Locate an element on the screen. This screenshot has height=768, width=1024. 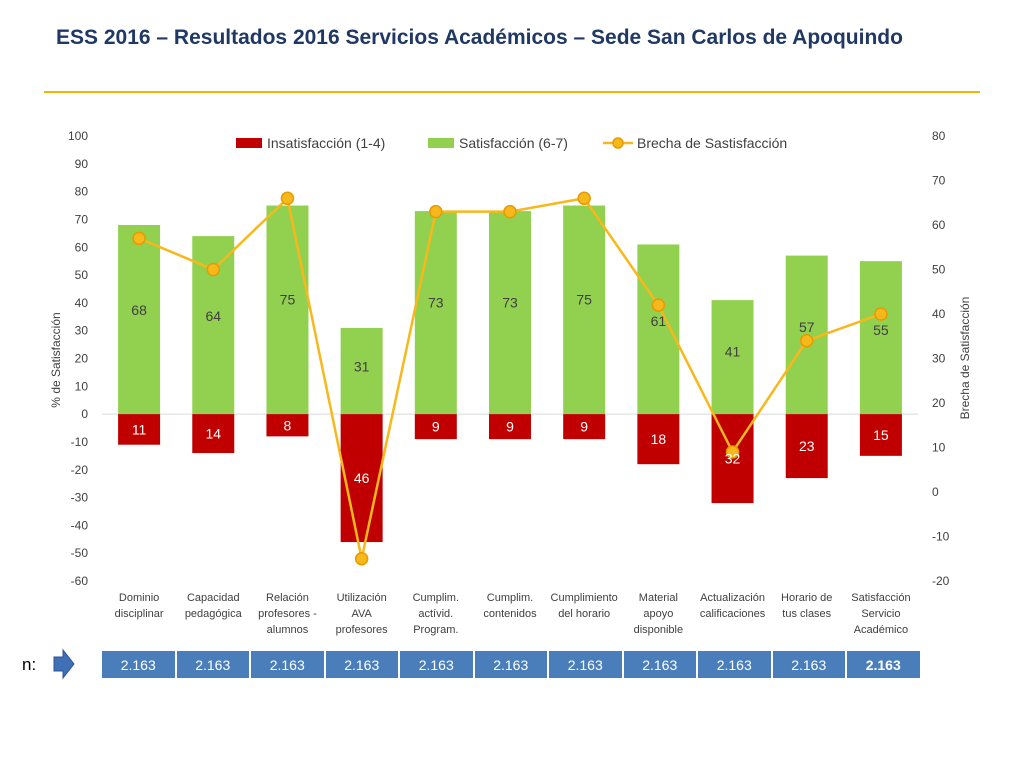
y2-axis-title: Brecha de Satisfacción is located at coordinates (965, 358).